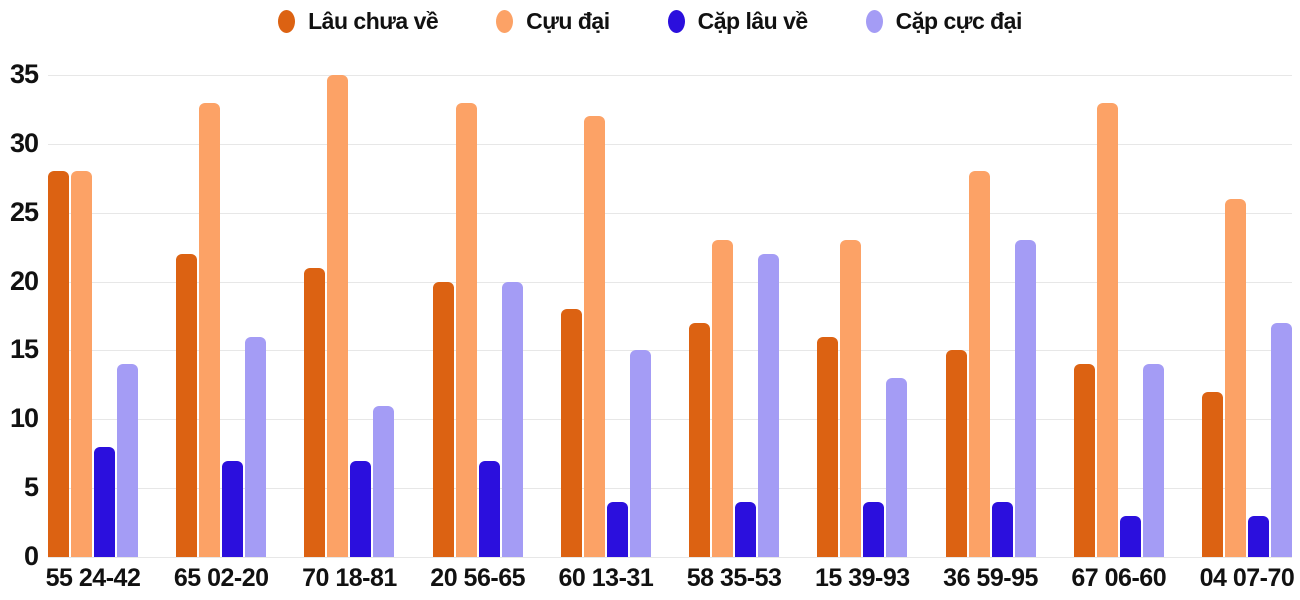 The width and height of the screenshot is (1300, 600). I want to click on y-axis-tick-label: 5, so click(31, 487).